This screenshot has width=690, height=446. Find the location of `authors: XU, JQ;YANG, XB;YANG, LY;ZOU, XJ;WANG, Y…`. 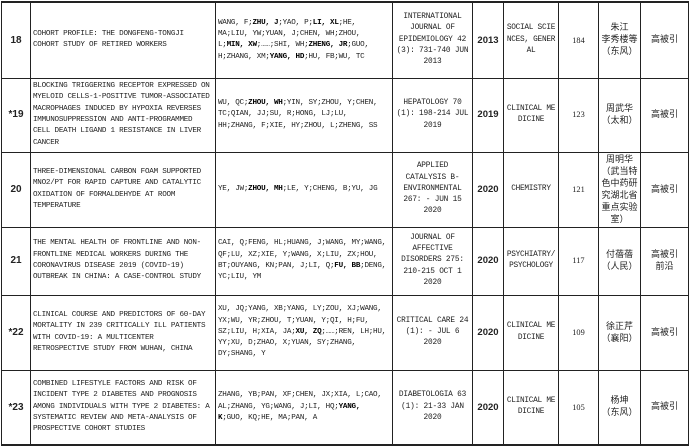

authors: XU, JQ;YANG, XB;YANG, LY;ZOU, XJ;WANG, Y… is located at coordinates (304, 332).